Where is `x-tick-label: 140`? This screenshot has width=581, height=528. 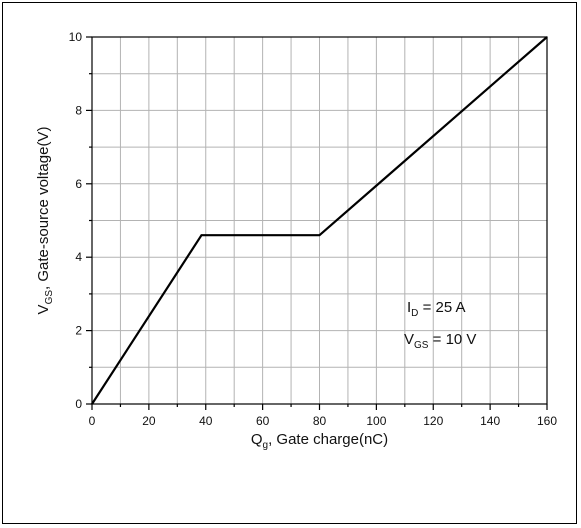
x-tick-label: 140 is located at coordinates (490, 421).